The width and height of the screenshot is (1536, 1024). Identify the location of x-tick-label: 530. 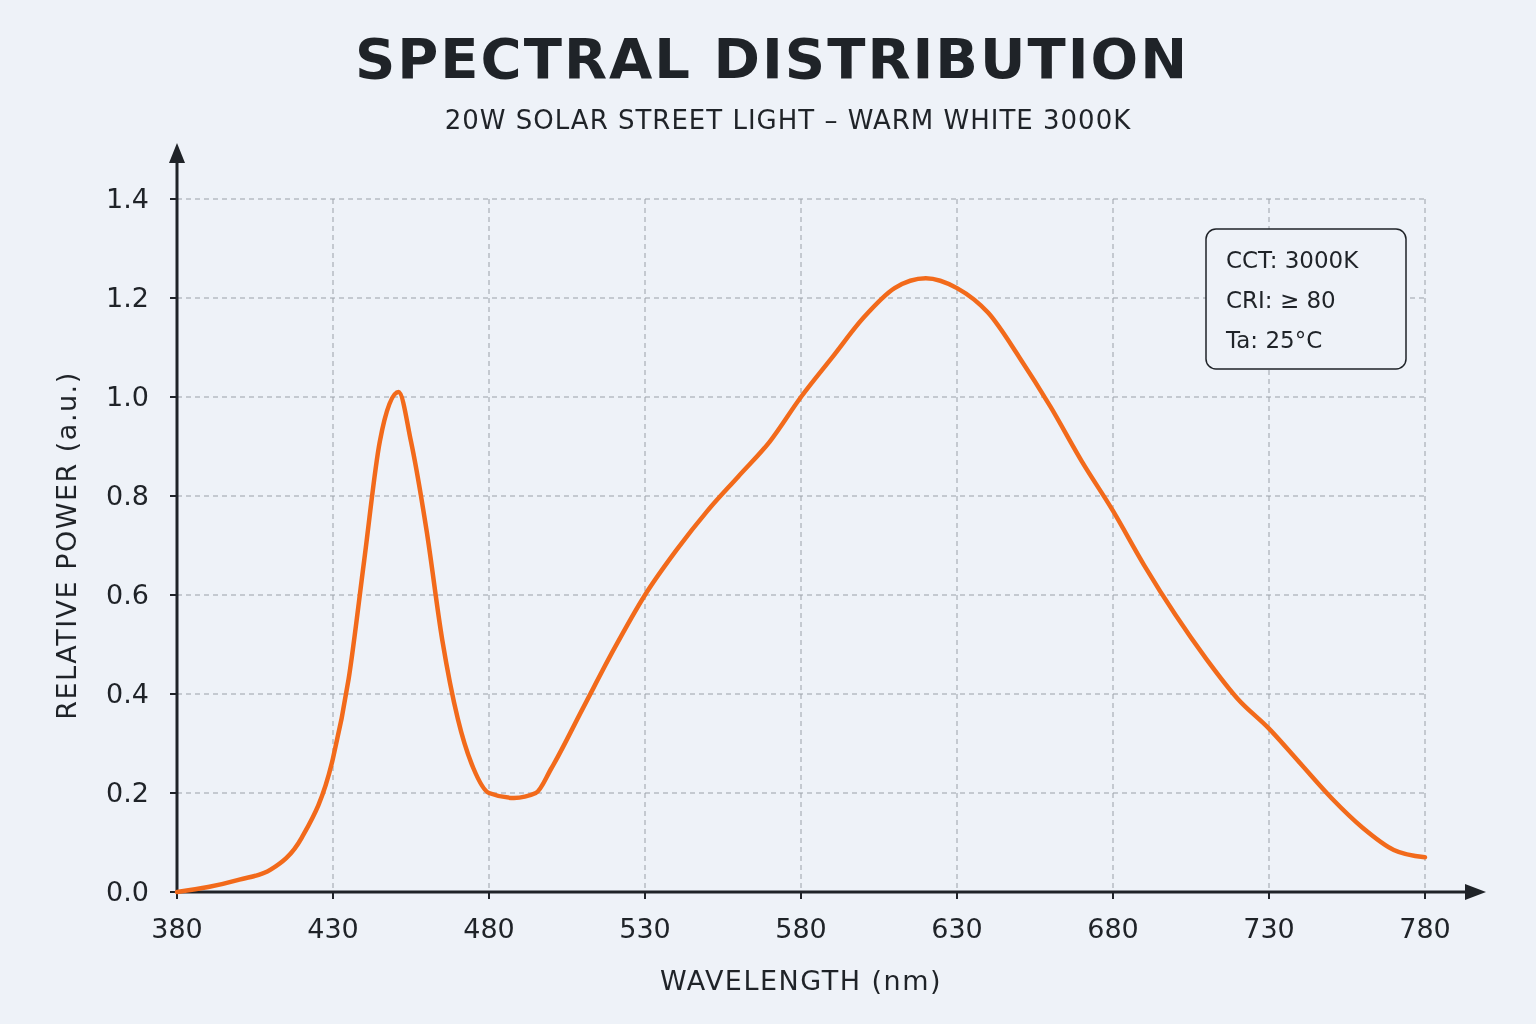
(645, 928).